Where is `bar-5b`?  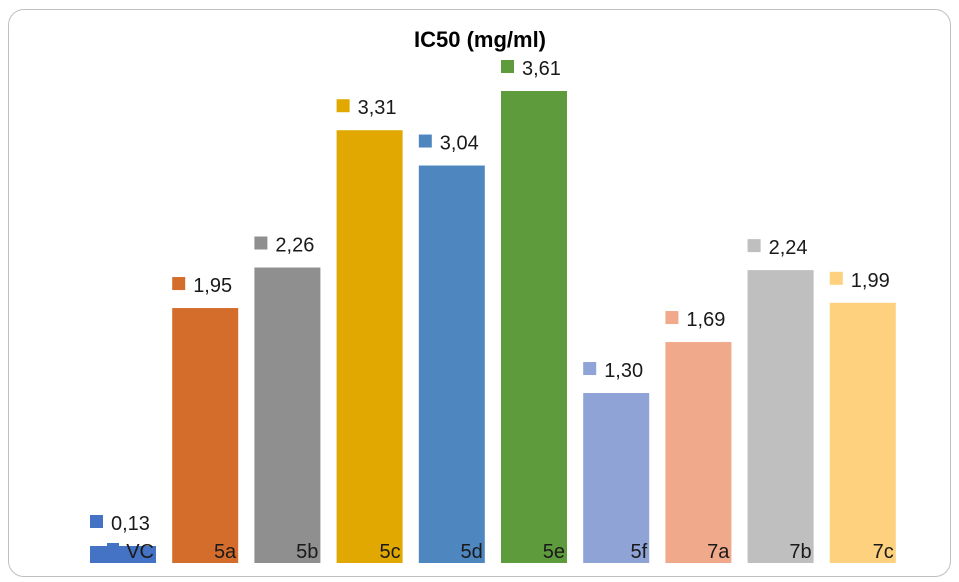
bar-5b is located at coordinates (287, 415).